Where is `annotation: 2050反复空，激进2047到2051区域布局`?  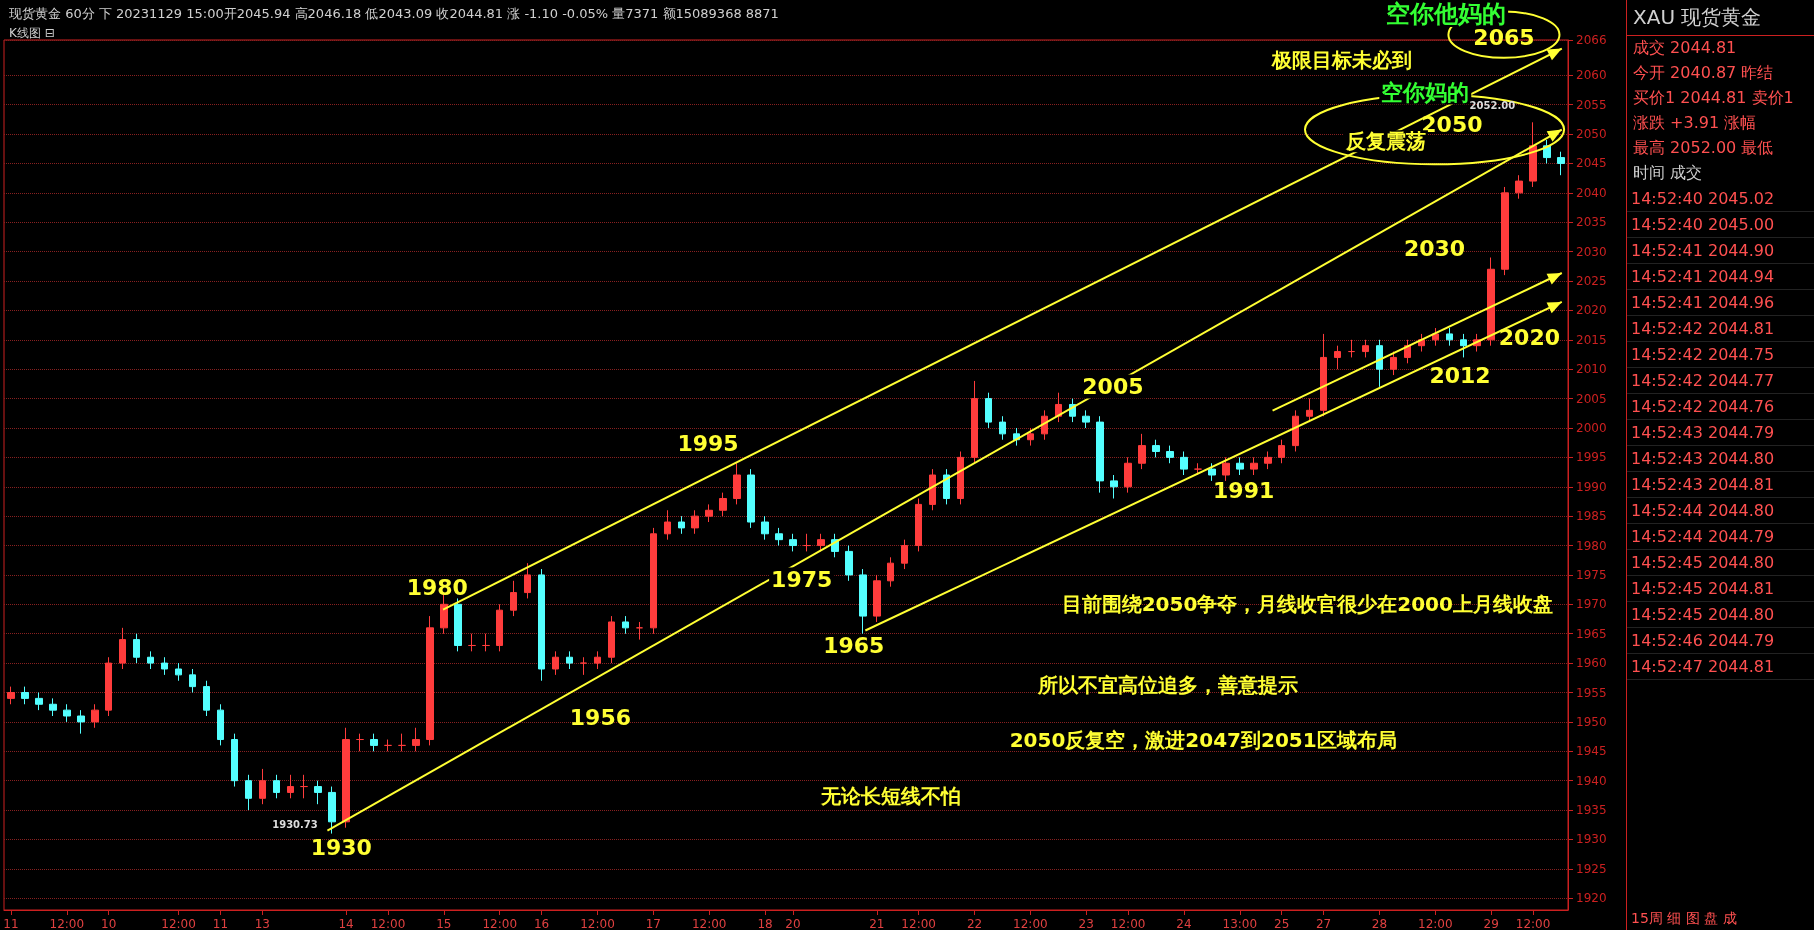
annotation: 2050反复空，激进2047到2051区域布局 is located at coordinates (1203, 740).